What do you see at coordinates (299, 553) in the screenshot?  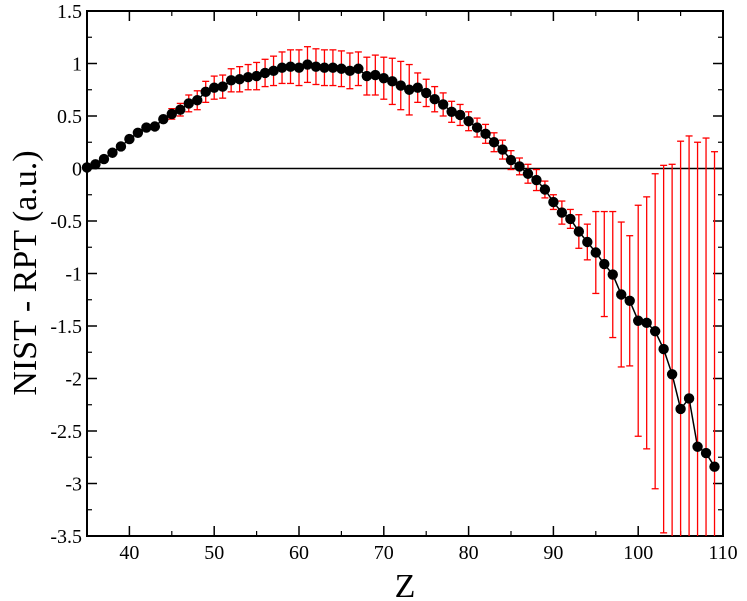 I see `x-tick-label: 60` at bounding box center [299, 553].